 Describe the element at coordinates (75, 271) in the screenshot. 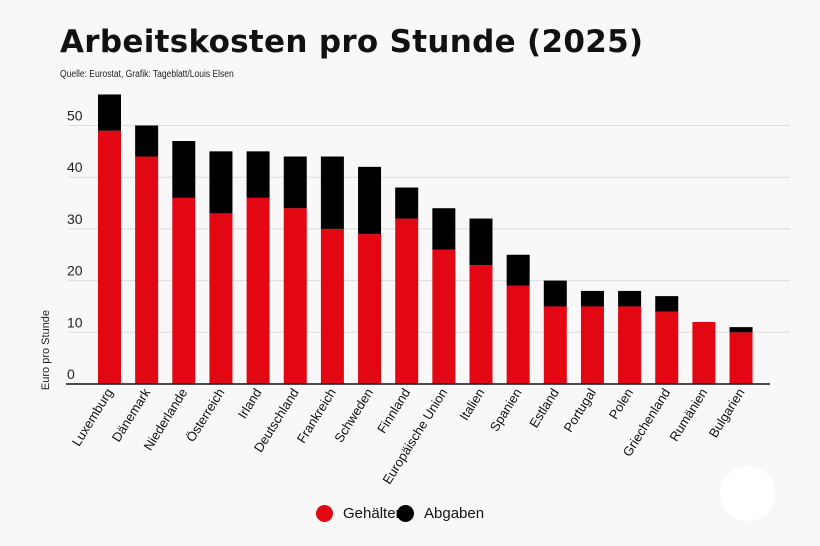

I see `y-tick-label: 20` at that location.